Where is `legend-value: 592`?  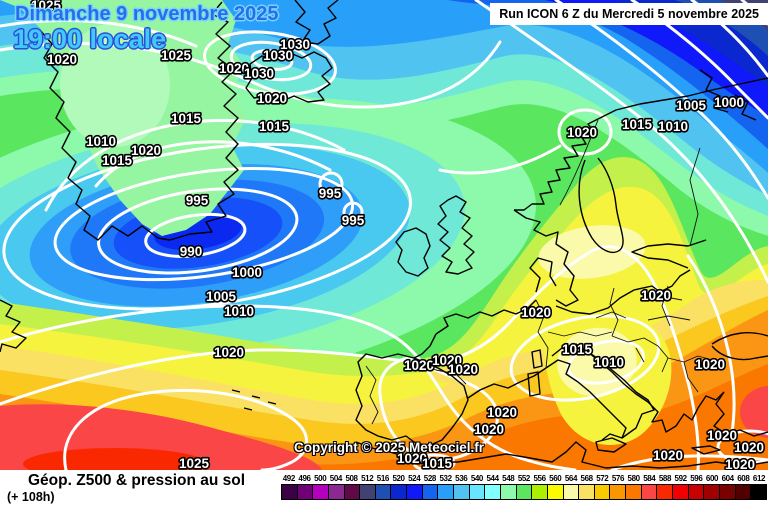
legend-value: 592 is located at coordinates (681, 478).